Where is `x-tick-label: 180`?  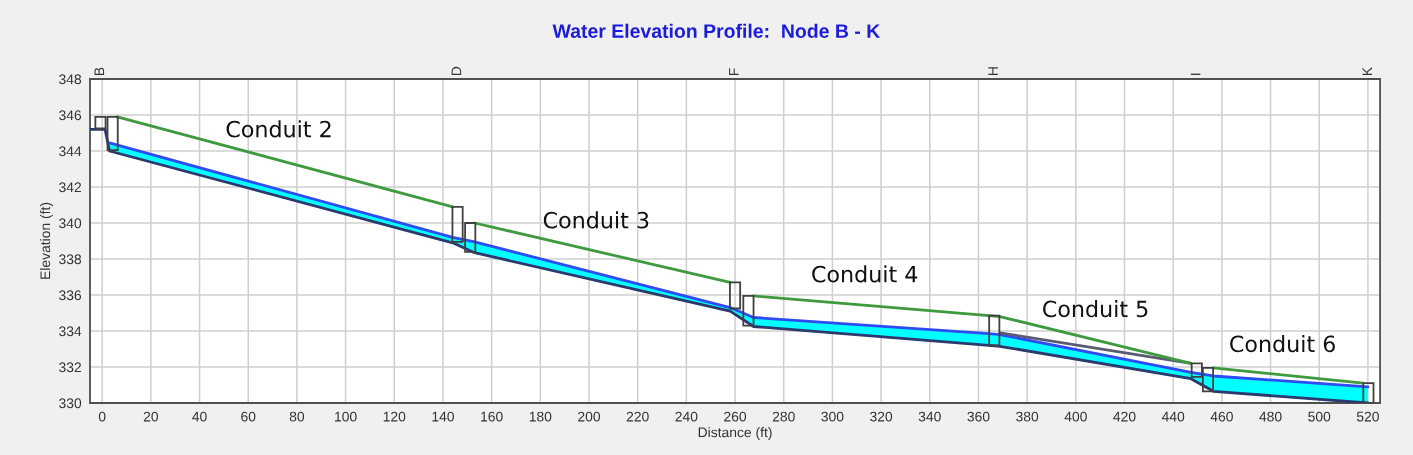 x-tick-label: 180 is located at coordinates (540, 416).